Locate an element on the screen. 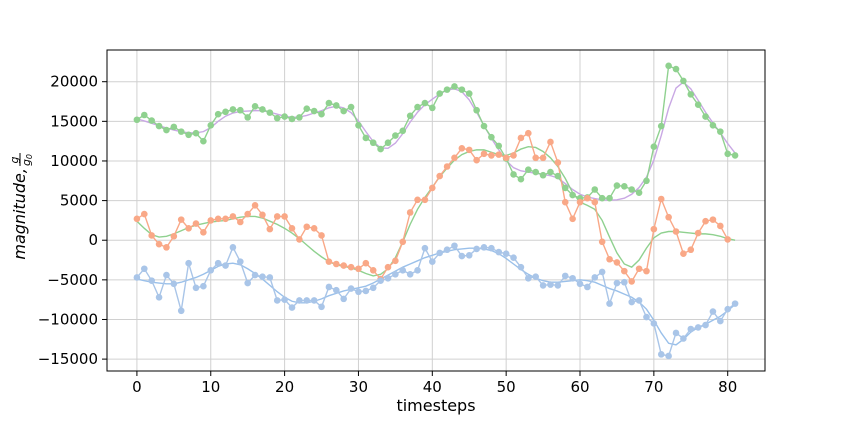 The width and height of the screenshot is (850, 425). y-axis-label-numerator: g is located at coordinates (14, 159).